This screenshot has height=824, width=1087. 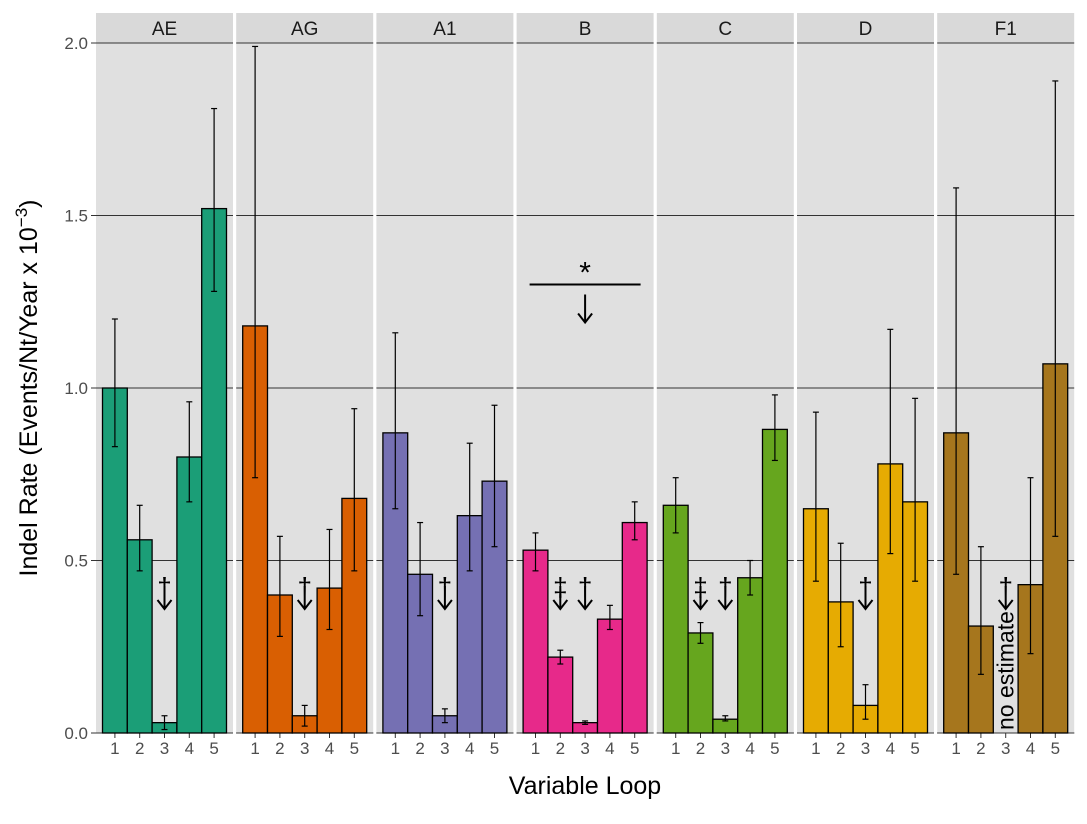 What do you see at coordinates (1006, 670) in the screenshot?
I see `no-estimate-note: no estimate` at bounding box center [1006, 670].